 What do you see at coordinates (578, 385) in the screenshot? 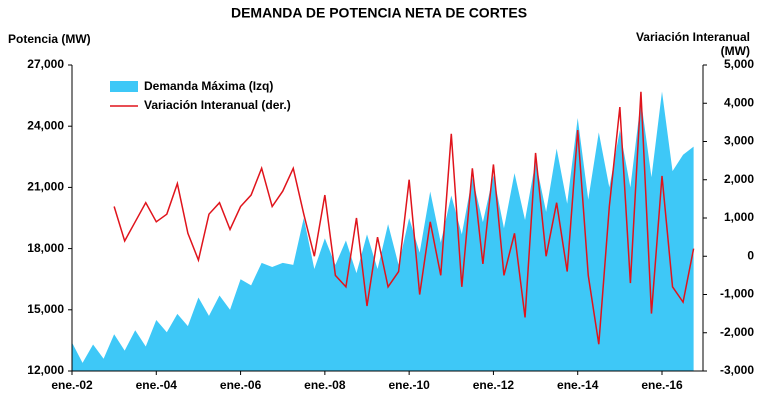
I see `x-tick-label: ene.-14` at bounding box center [578, 385].